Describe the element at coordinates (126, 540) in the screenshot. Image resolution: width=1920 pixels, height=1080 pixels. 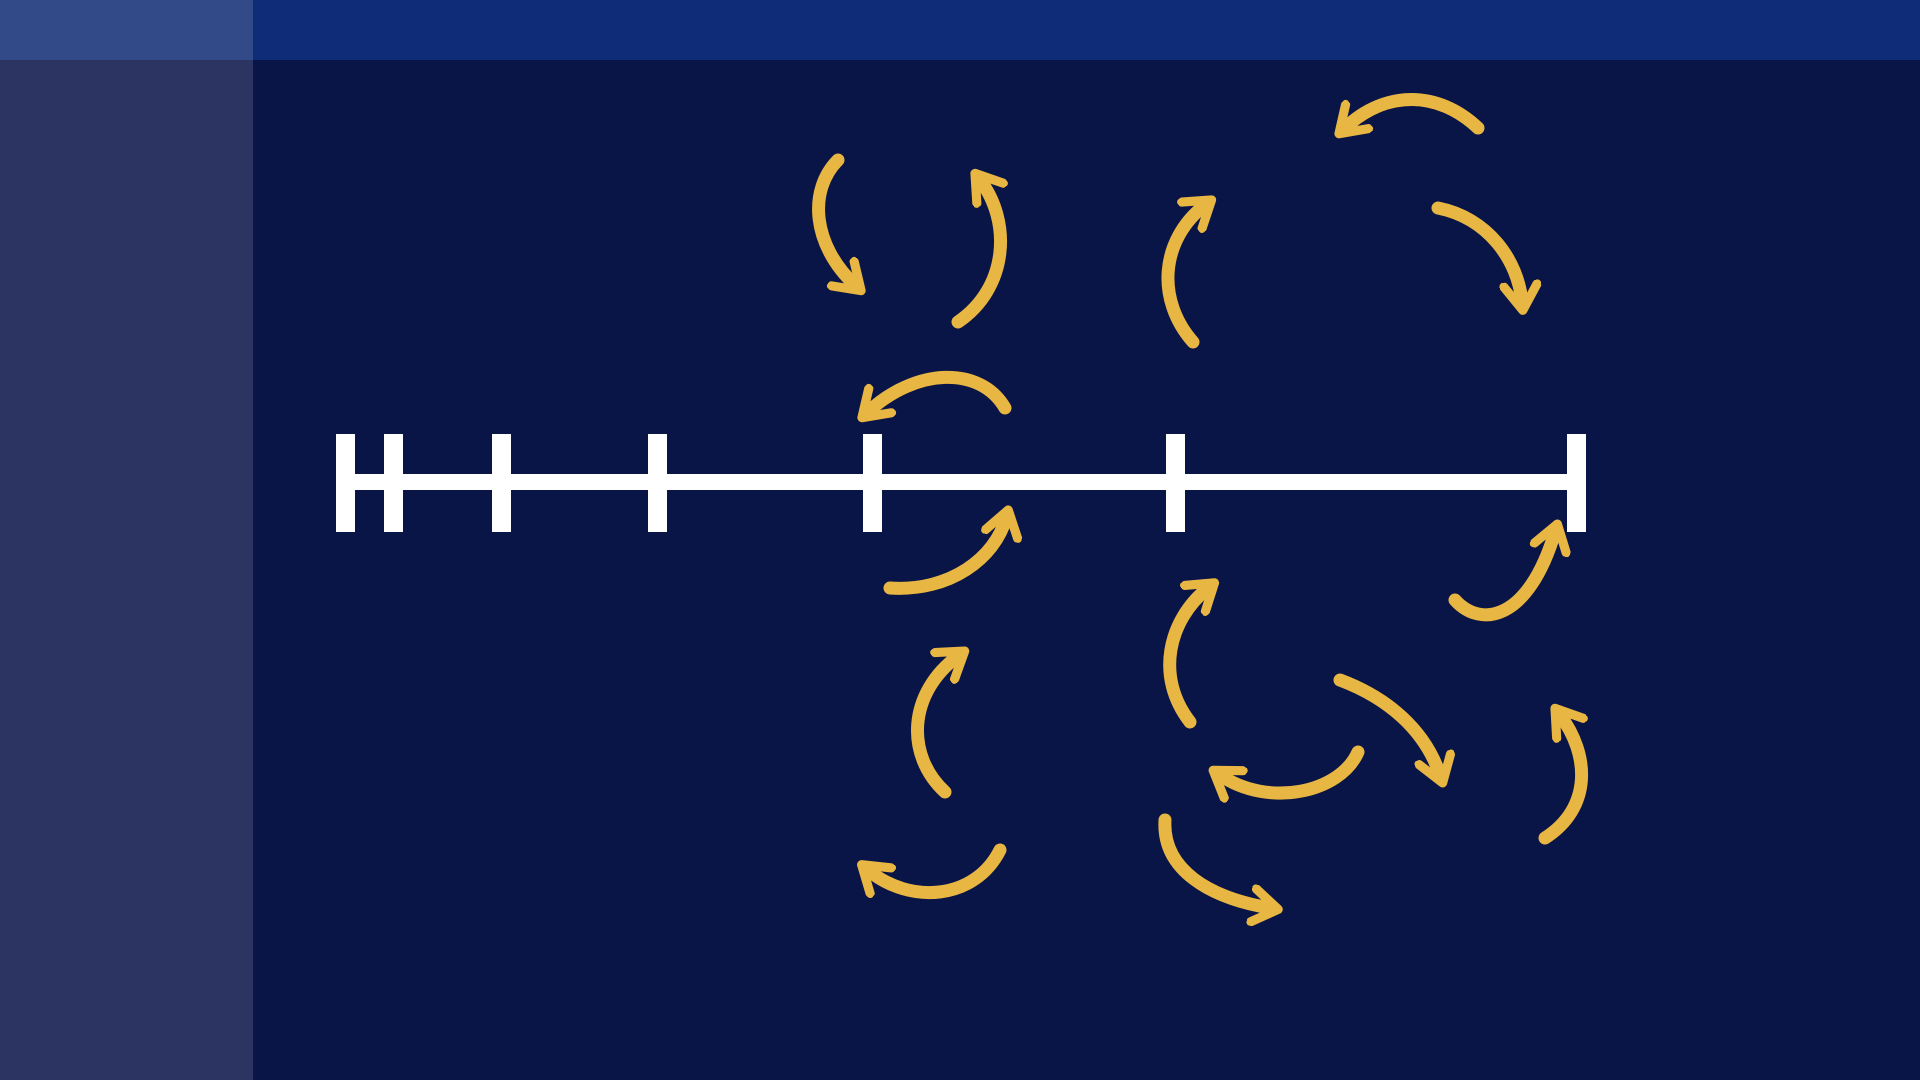
I see `left-panel` at that location.